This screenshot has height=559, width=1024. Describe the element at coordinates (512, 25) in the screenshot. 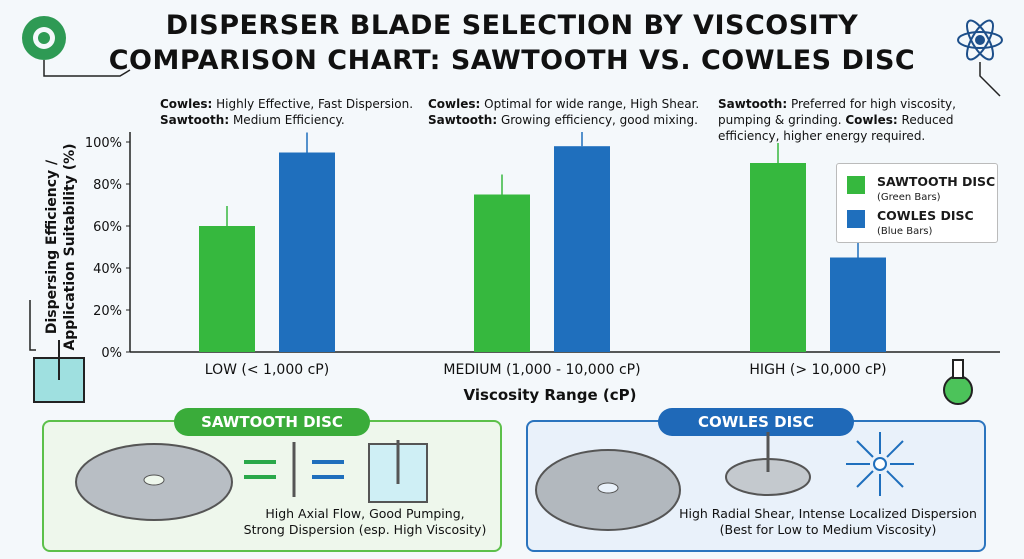

I see `chart-title-line1: DISPERSER BLADE SELECTION BY VISCOSITY` at that location.